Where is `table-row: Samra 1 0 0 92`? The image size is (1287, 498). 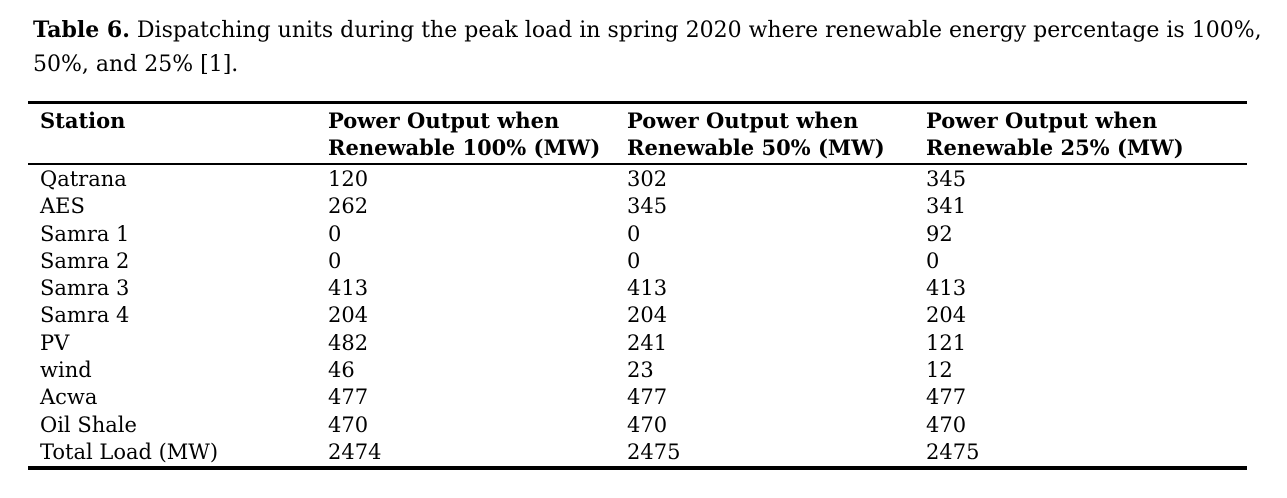
table-row: Samra 1 0 0 92 is located at coordinates (637, 234).